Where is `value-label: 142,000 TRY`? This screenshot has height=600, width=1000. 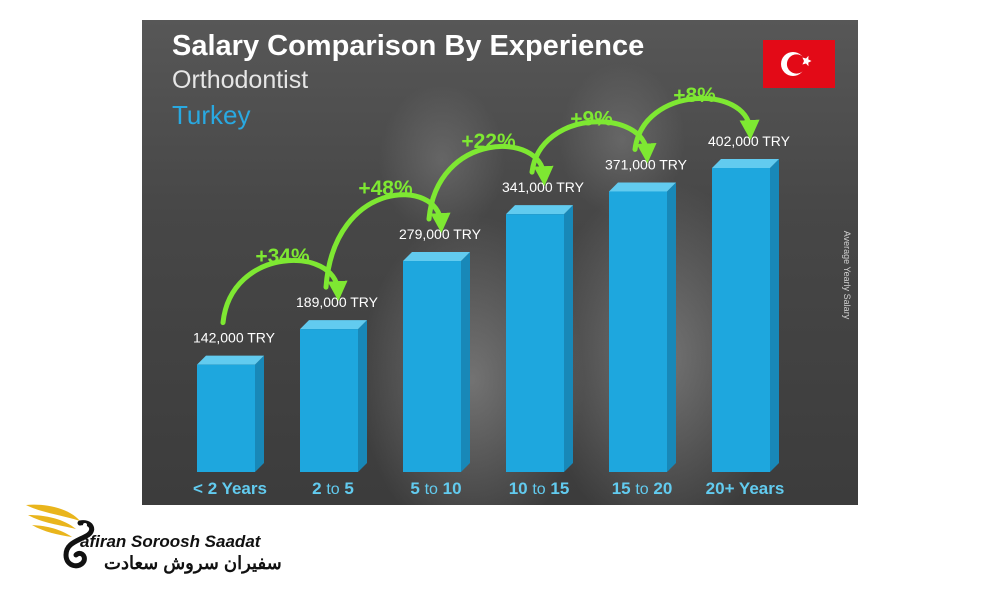 value-label: 142,000 TRY is located at coordinates (234, 338).